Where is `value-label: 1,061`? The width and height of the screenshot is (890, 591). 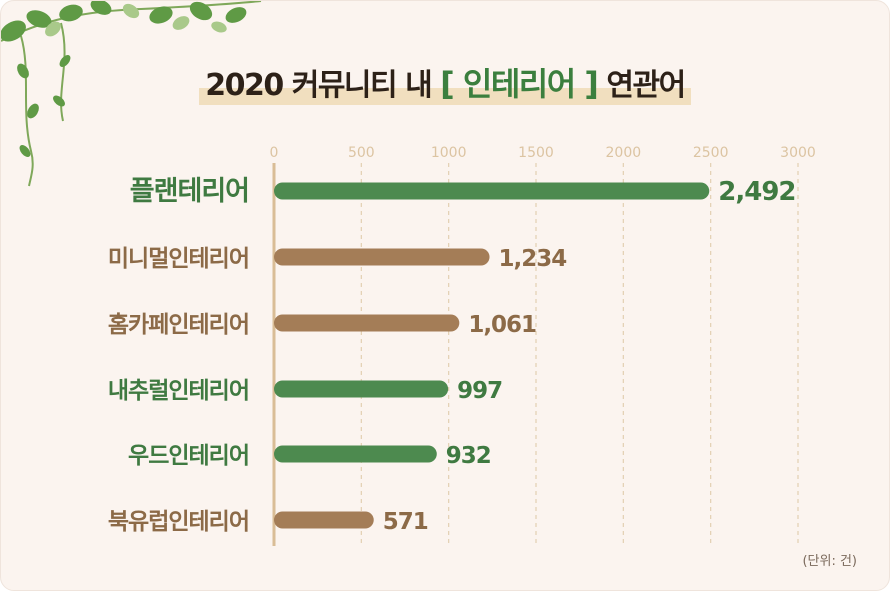 value-label: 1,061 is located at coordinates (502, 325).